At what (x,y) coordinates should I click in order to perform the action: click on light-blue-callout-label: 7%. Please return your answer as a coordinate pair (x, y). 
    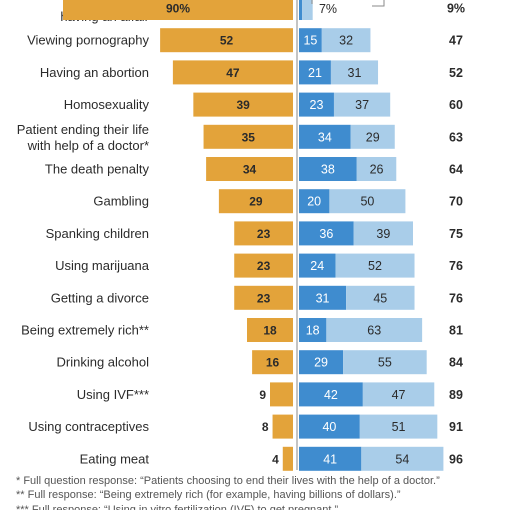
    Looking at the image, I should click on (328, 9).